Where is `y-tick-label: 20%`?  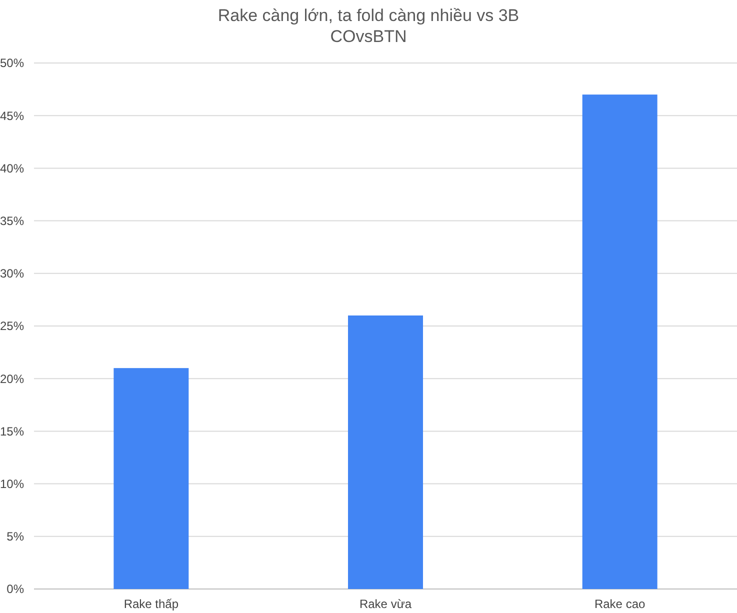
y-tick-label: 20% is located at coordinates (12, 379).